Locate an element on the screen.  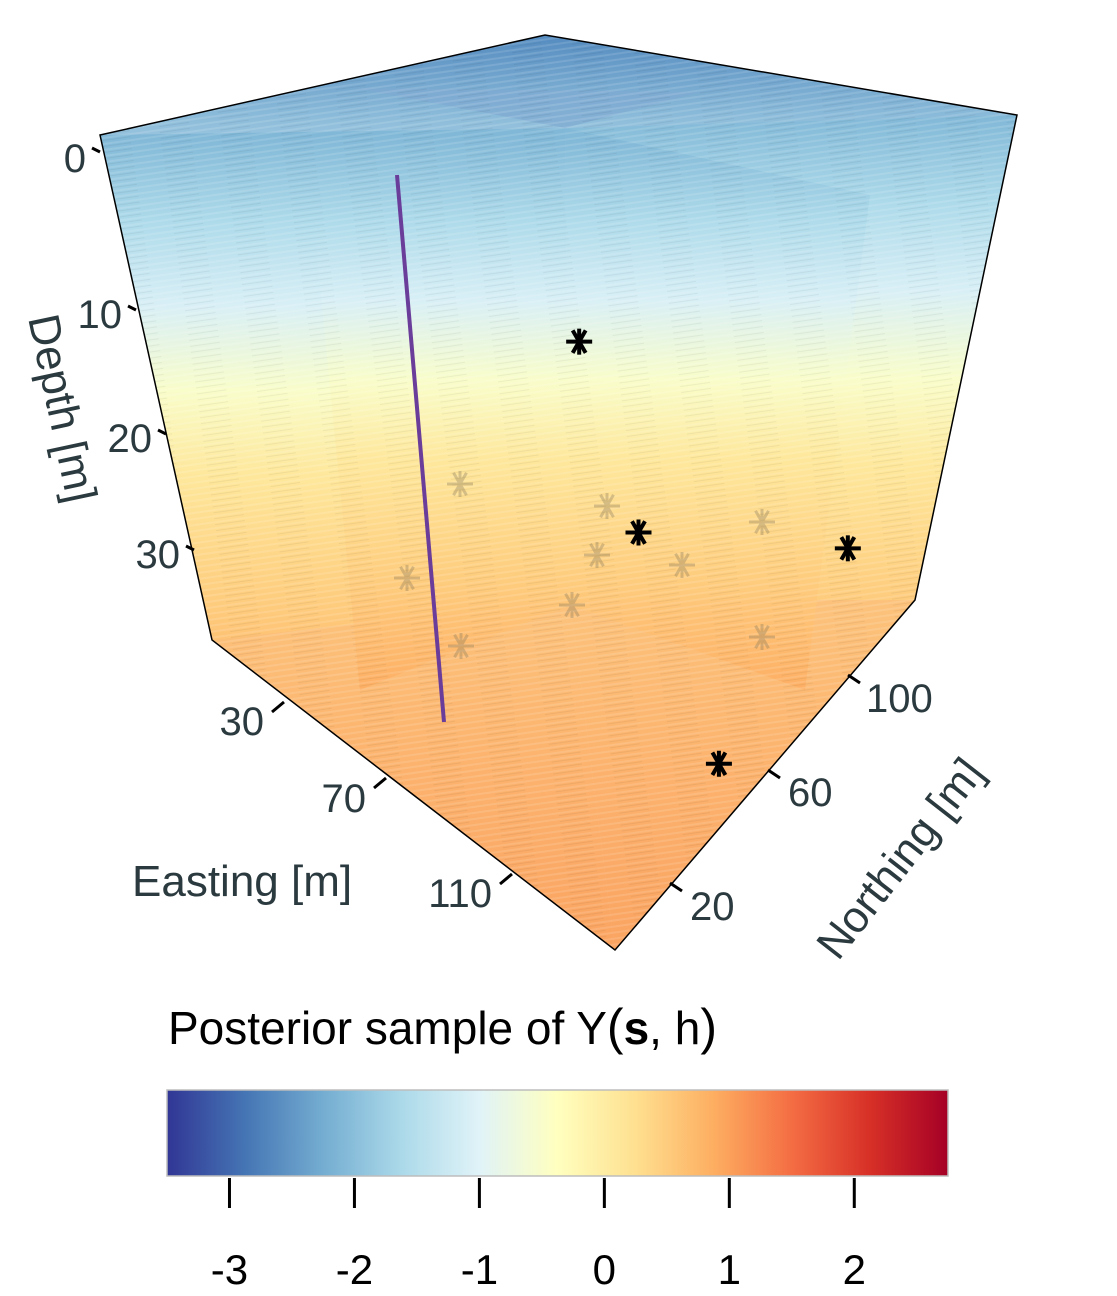
colorbar-title: Posterior sample of Y(s, h) is located at coordinates (442, 1027).